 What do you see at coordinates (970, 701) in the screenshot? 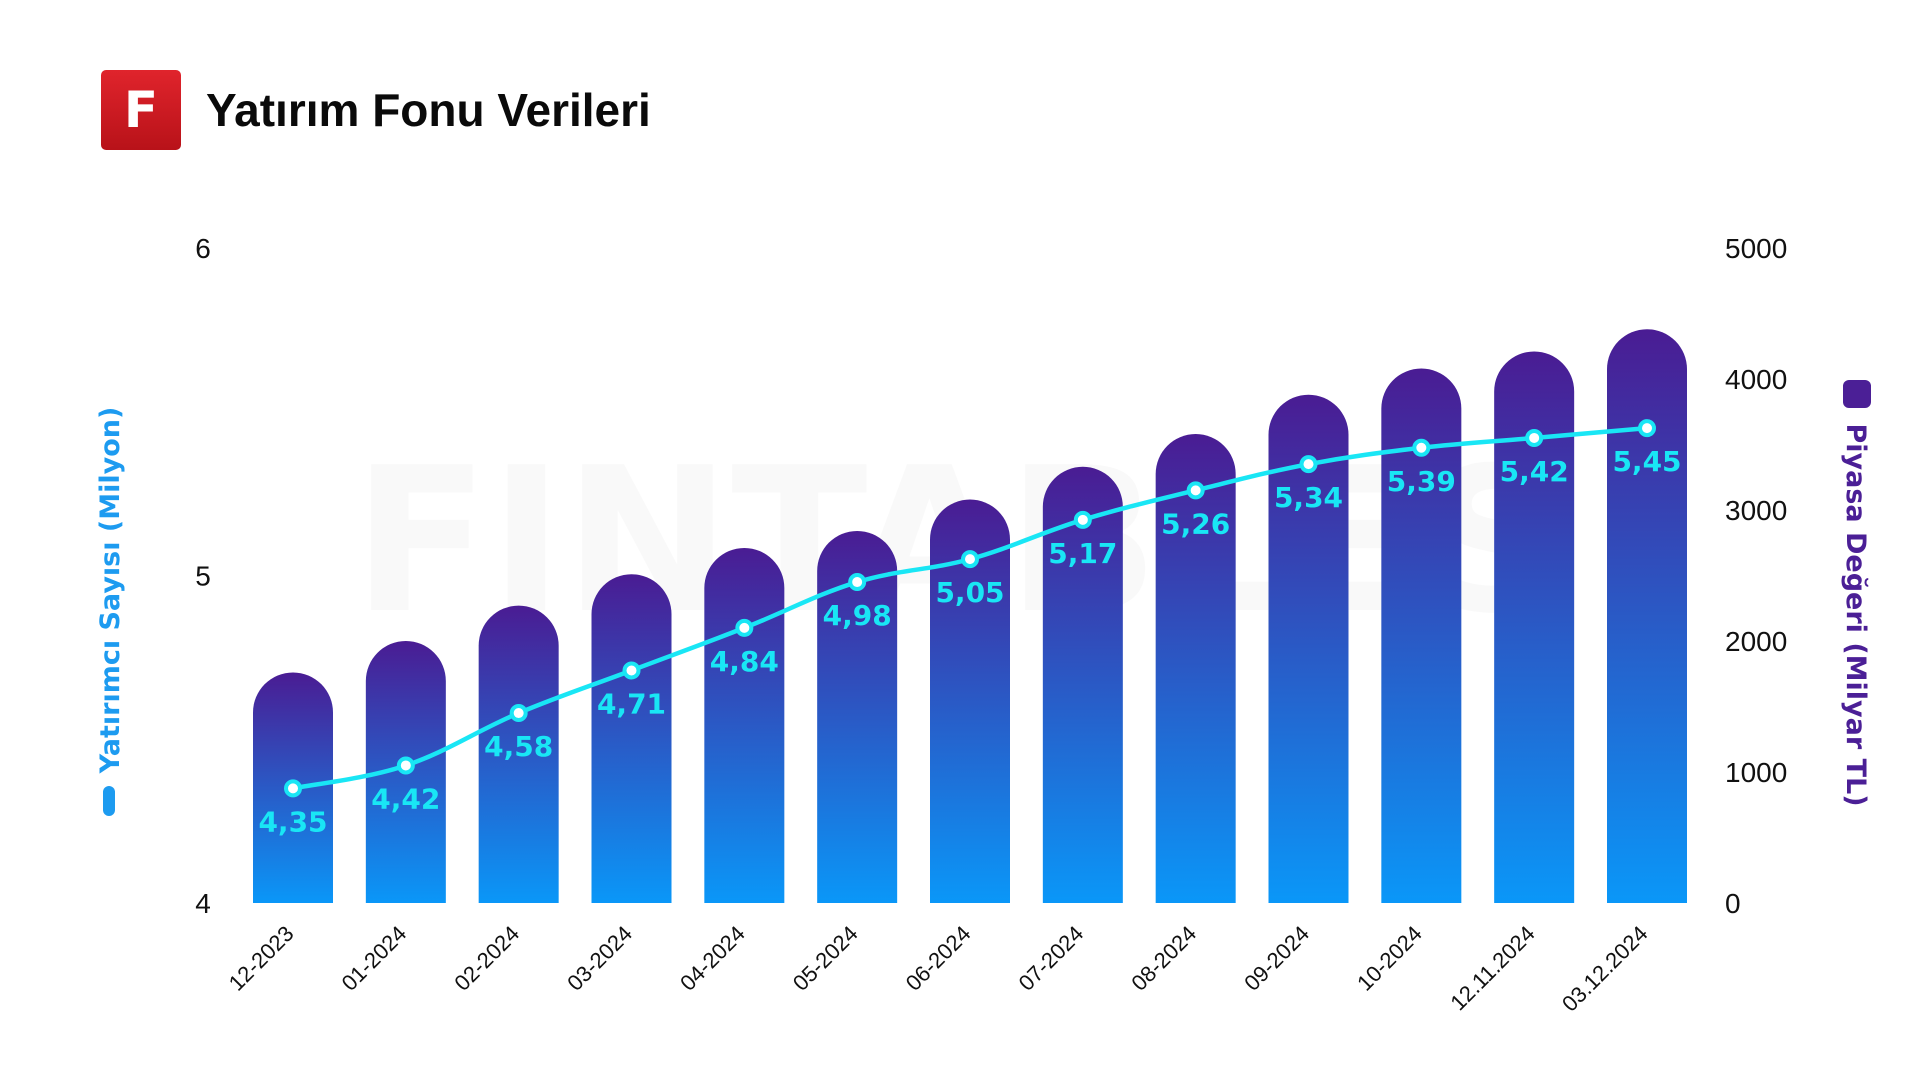
I see `bar-06-2024` at bounding box center [970, 701].